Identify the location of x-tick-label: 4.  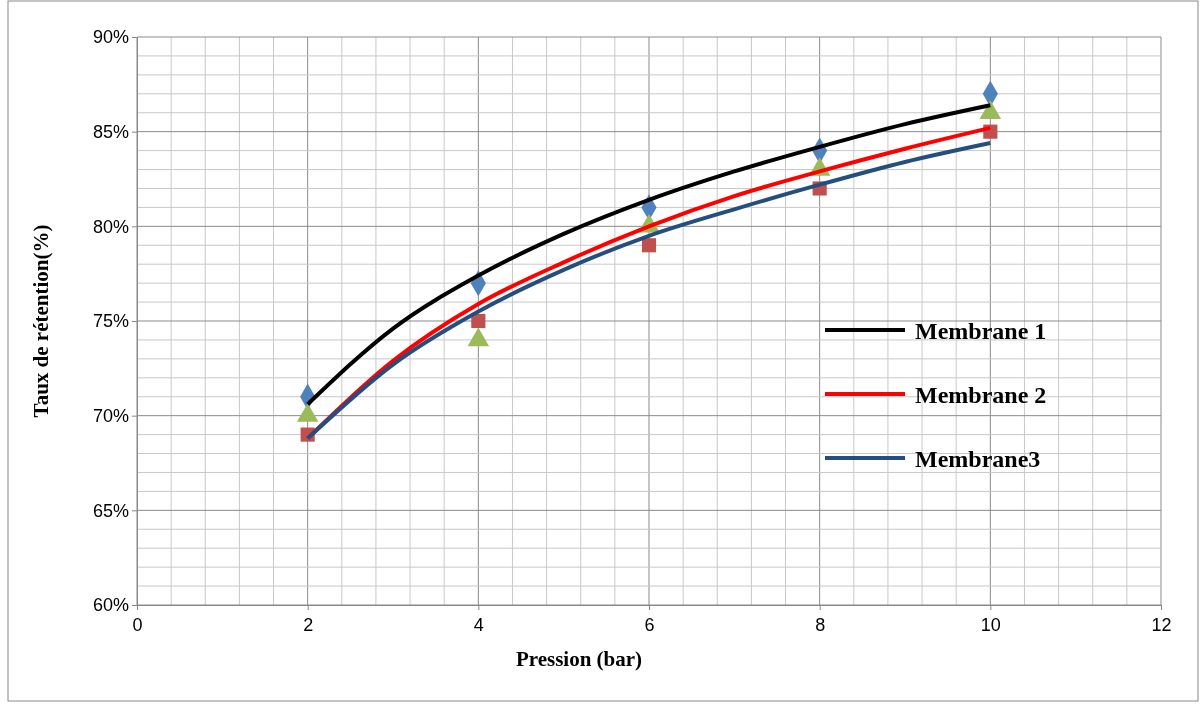
(478, 625).